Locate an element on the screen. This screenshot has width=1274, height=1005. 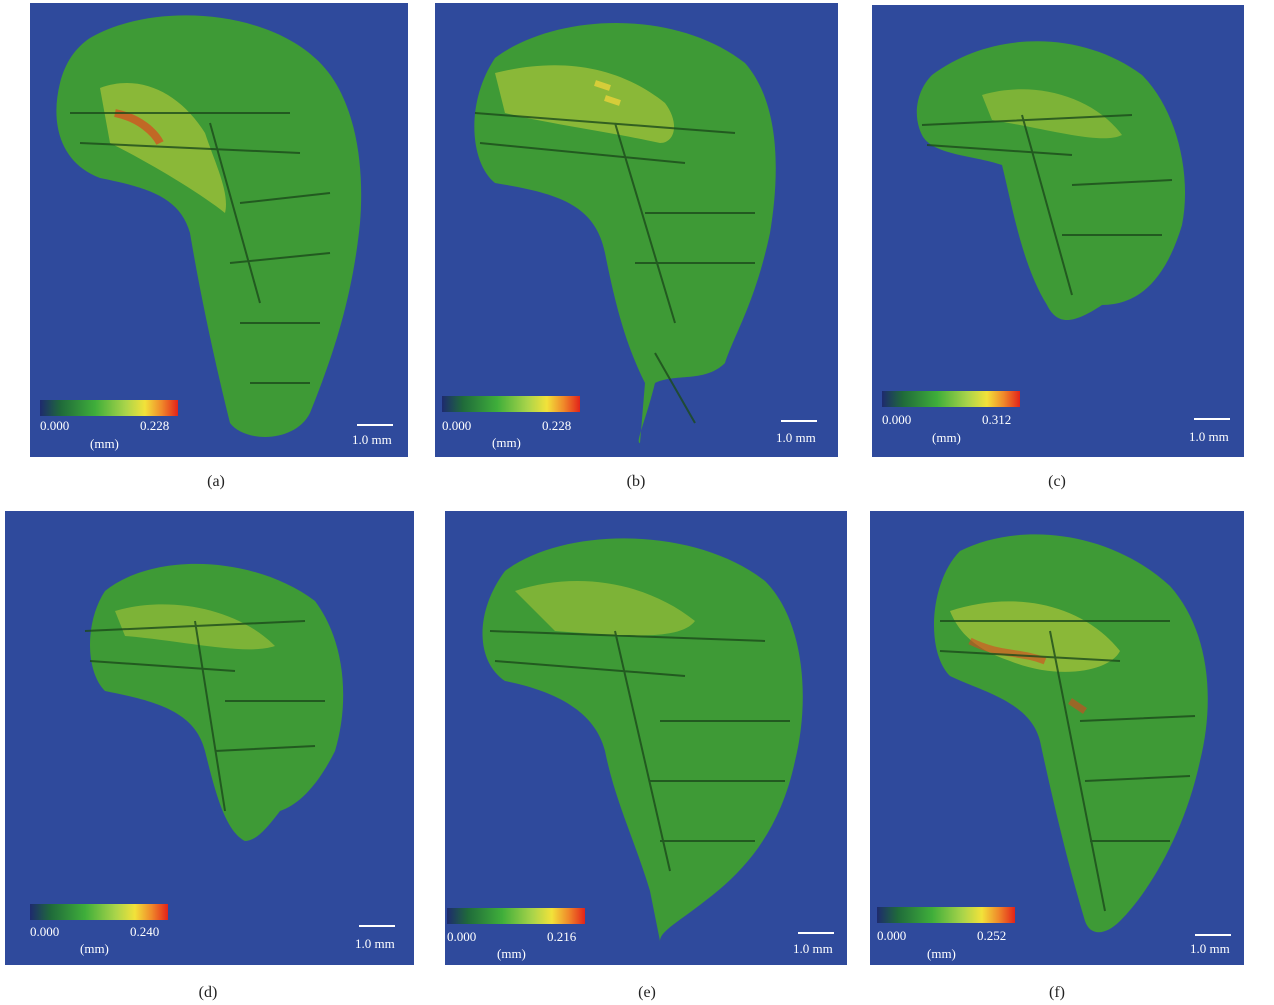
colorbar-max-label: 0.216 is located at coordinates (562, 936).